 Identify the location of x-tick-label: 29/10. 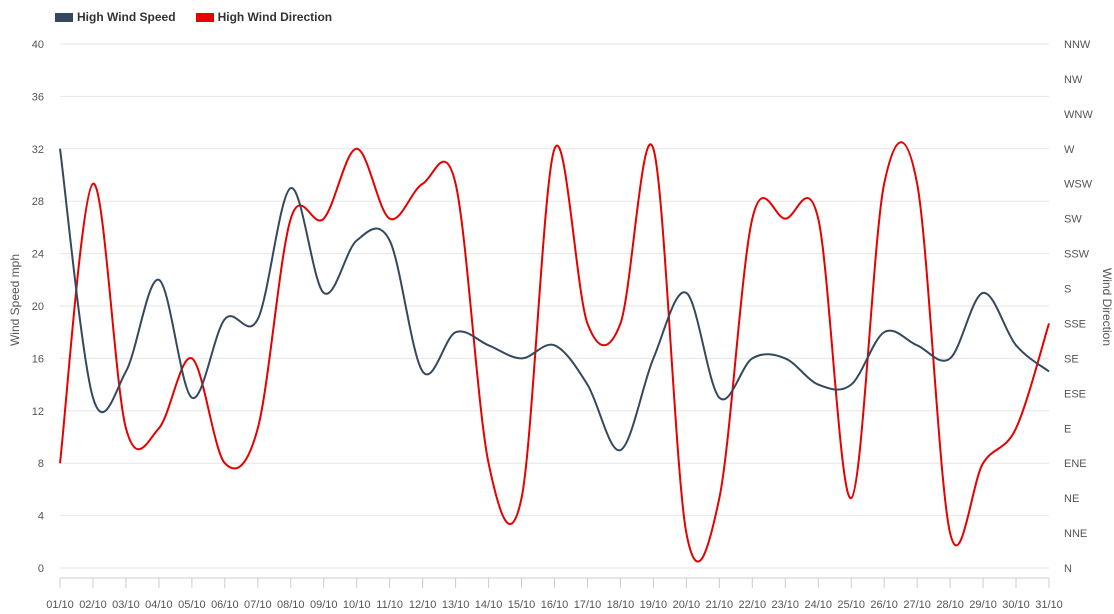
(983, 605).